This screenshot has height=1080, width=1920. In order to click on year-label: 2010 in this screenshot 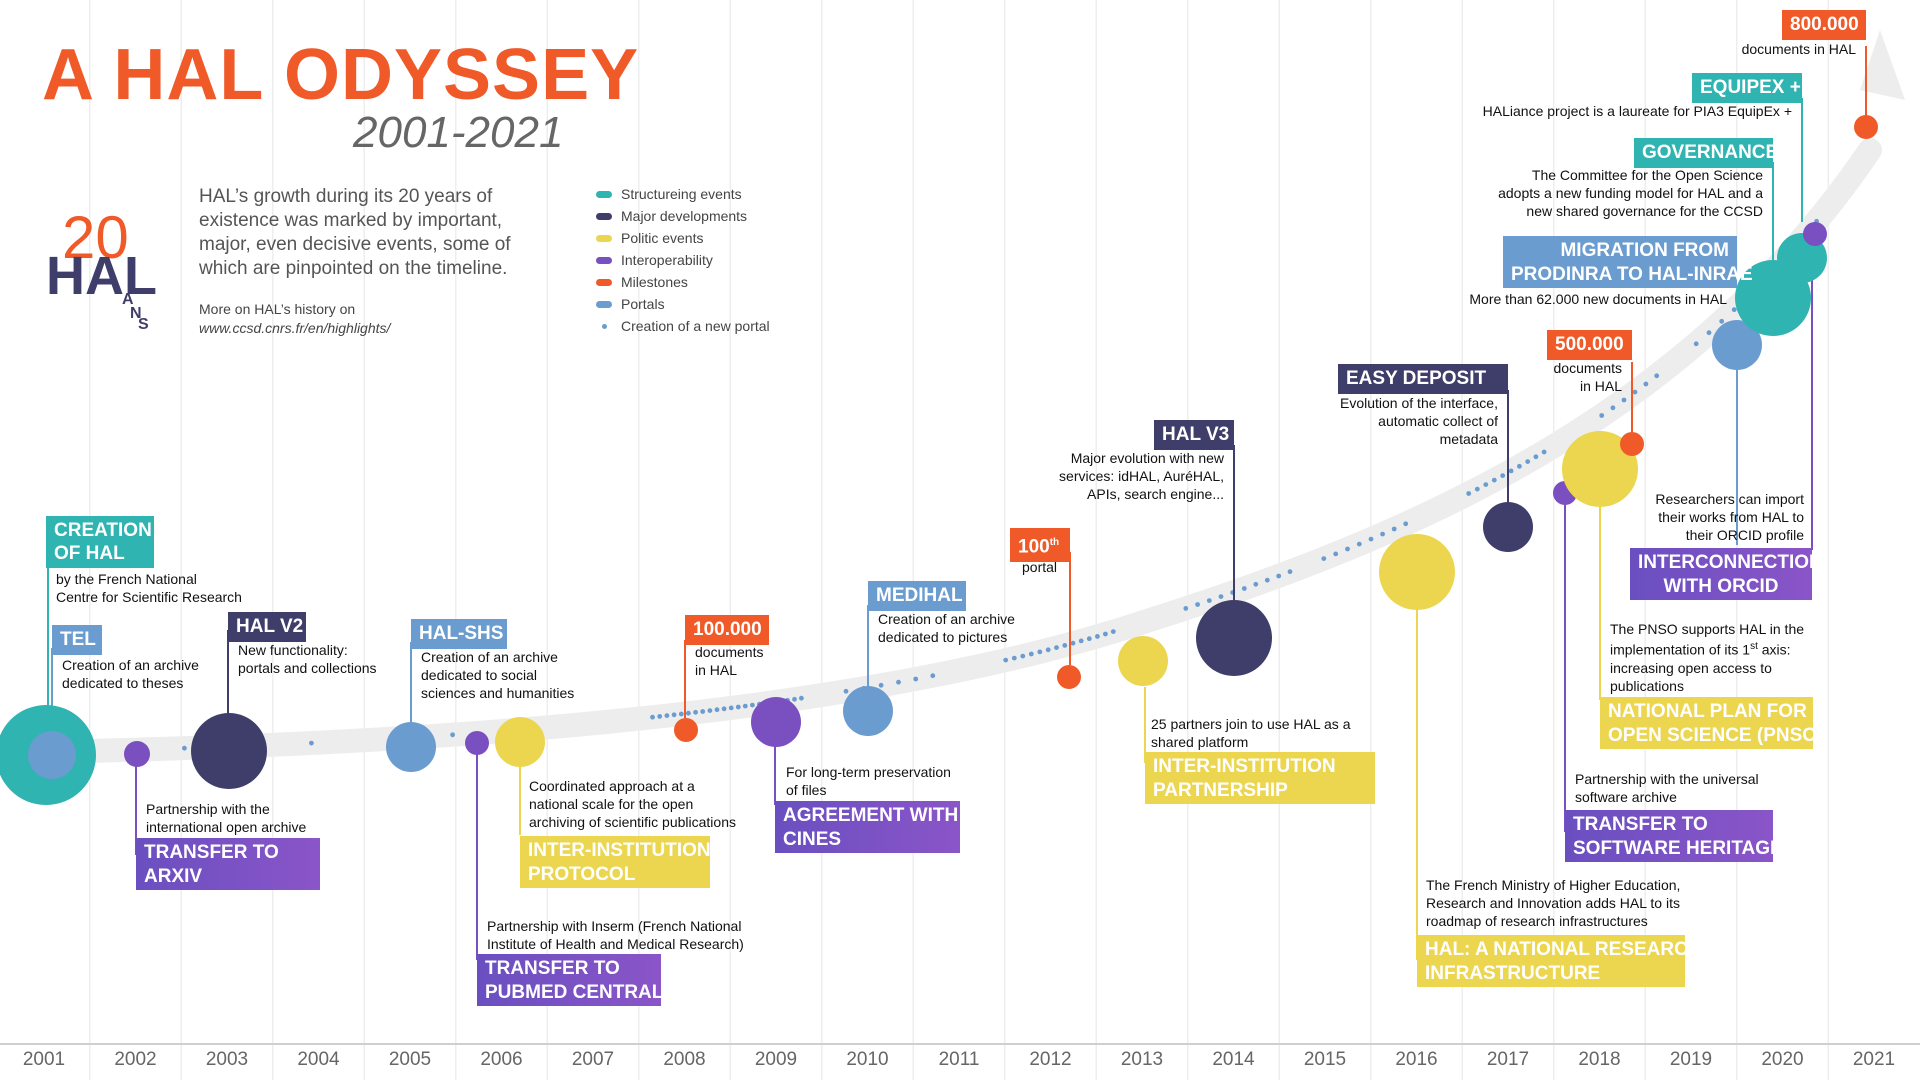, I will do `click(867, 1059)`.